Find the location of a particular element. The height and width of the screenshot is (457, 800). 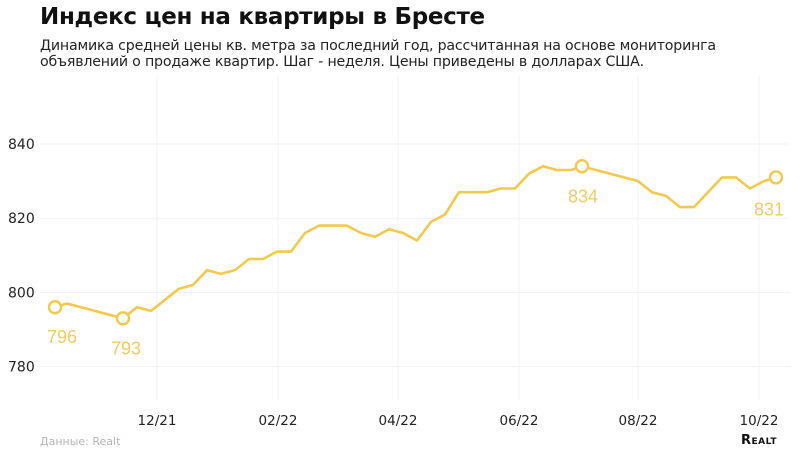

value-label: 793 is located at coordinates (126, 348).